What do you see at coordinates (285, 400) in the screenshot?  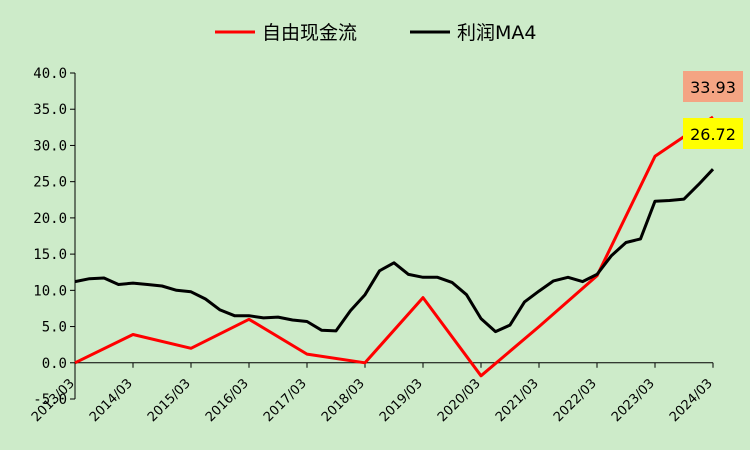 I see `x-tick-label: 2017/03` at bounding box center [285, 400].